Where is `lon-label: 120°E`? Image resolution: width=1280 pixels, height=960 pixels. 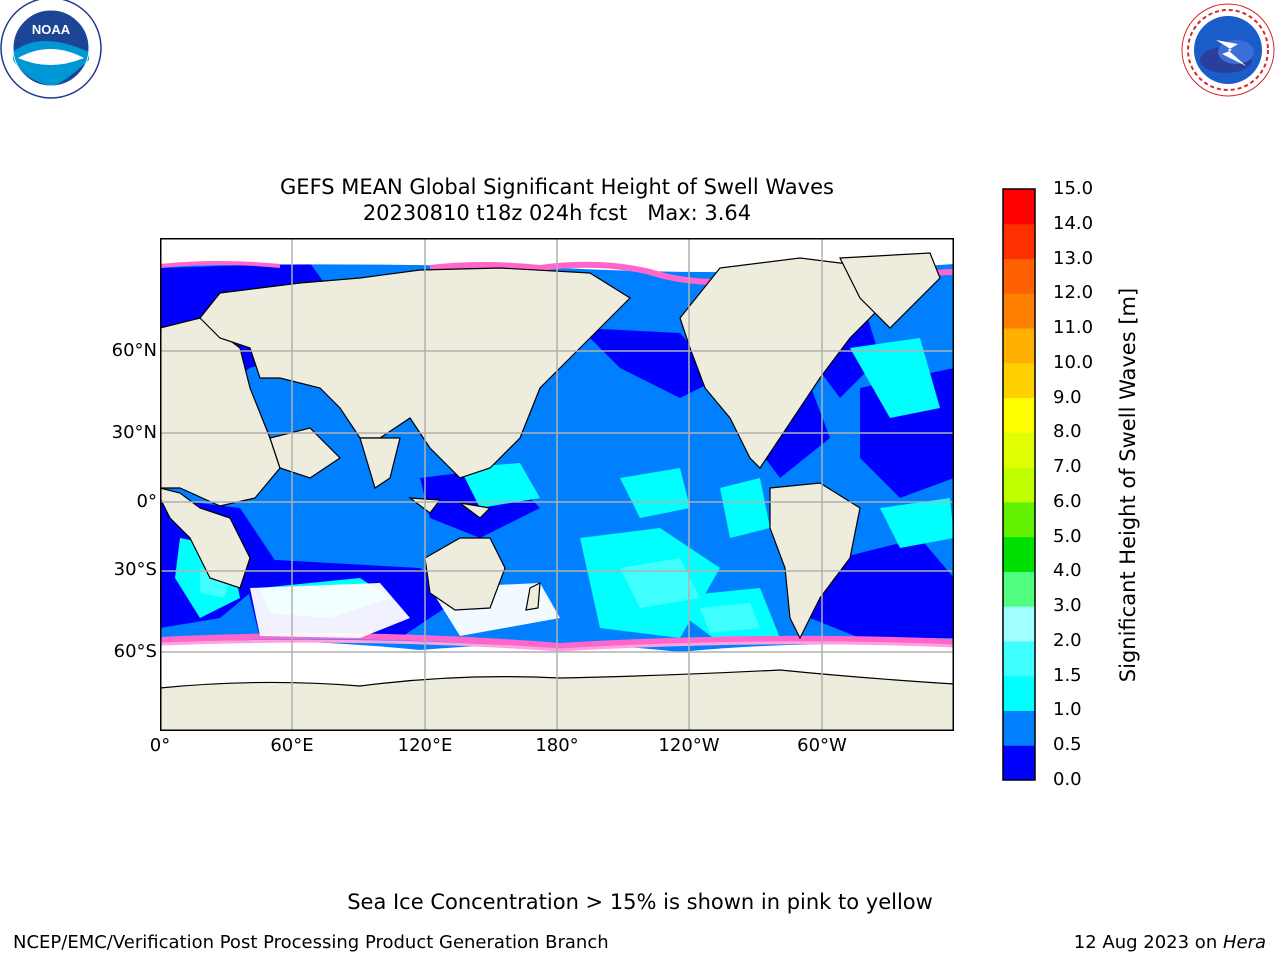 lon-label: 120°E is located at coordinates (425, 745).